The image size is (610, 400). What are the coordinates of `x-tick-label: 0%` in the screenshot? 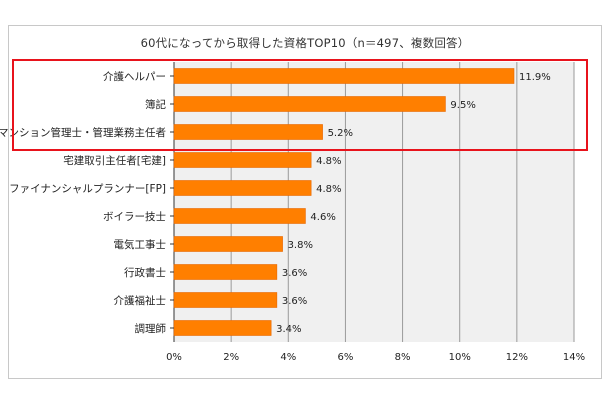 It's located at (174, 357).